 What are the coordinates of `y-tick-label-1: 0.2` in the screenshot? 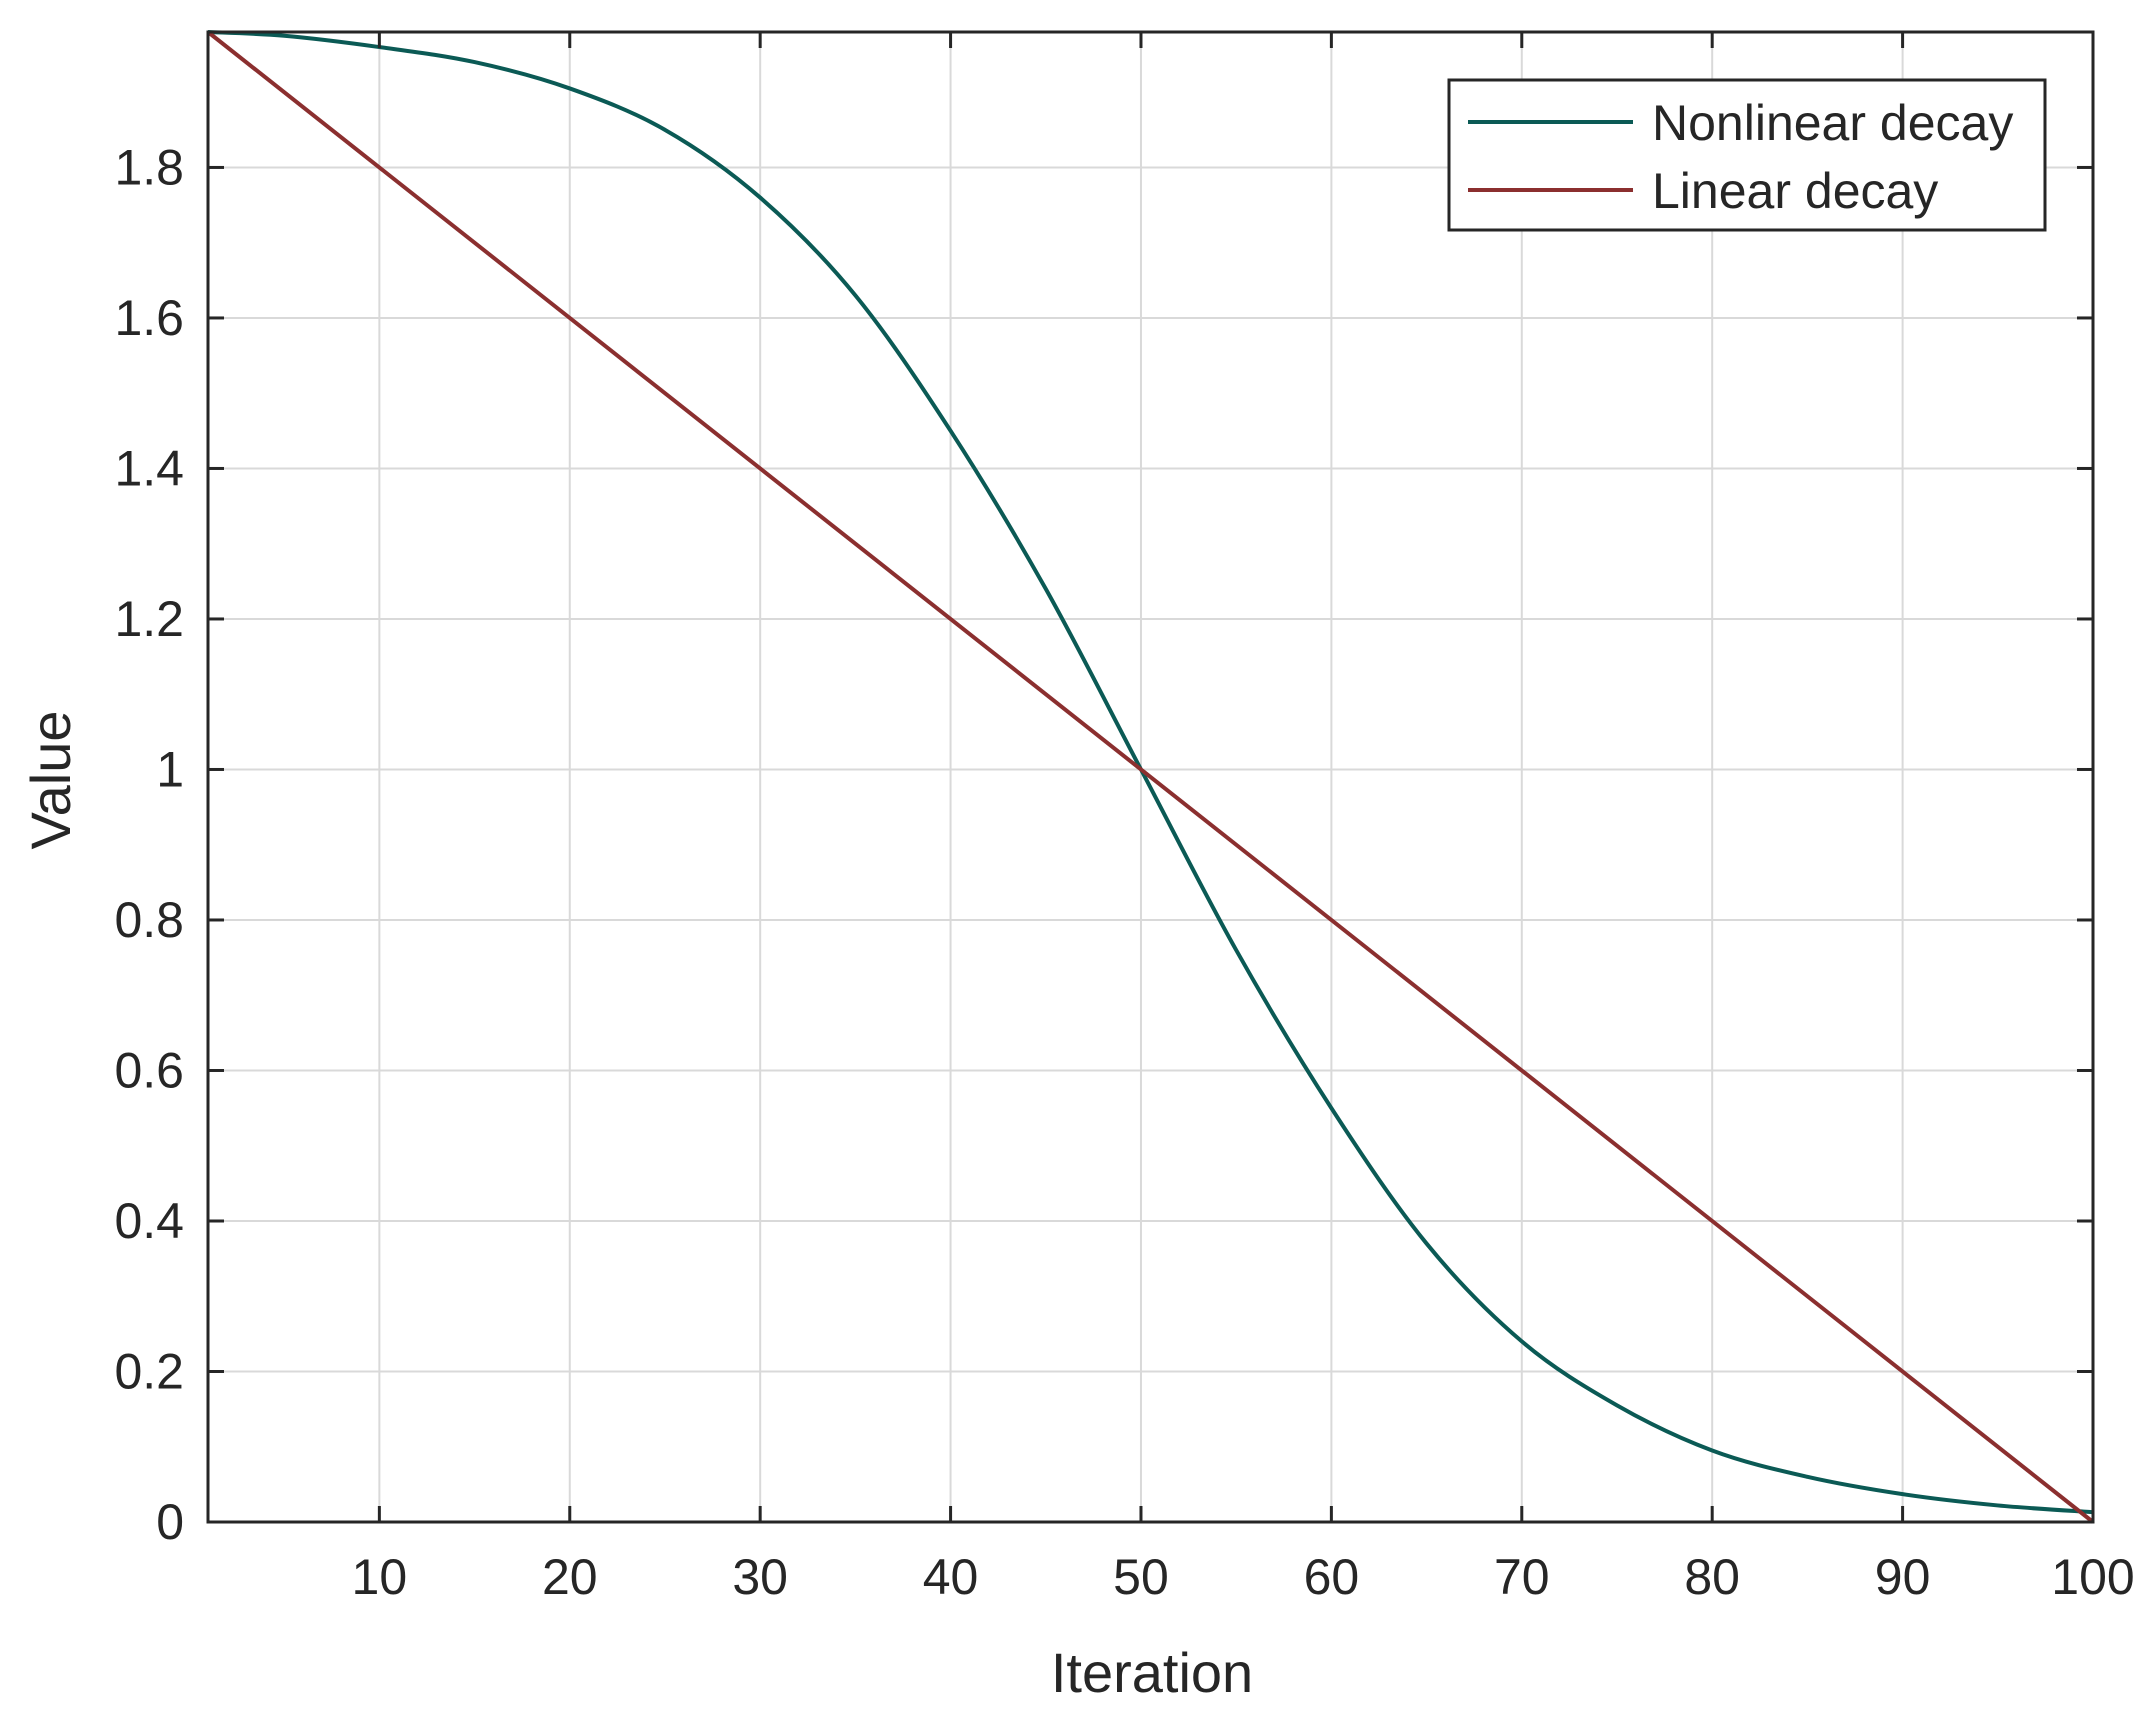 It's located at (149, 1371).